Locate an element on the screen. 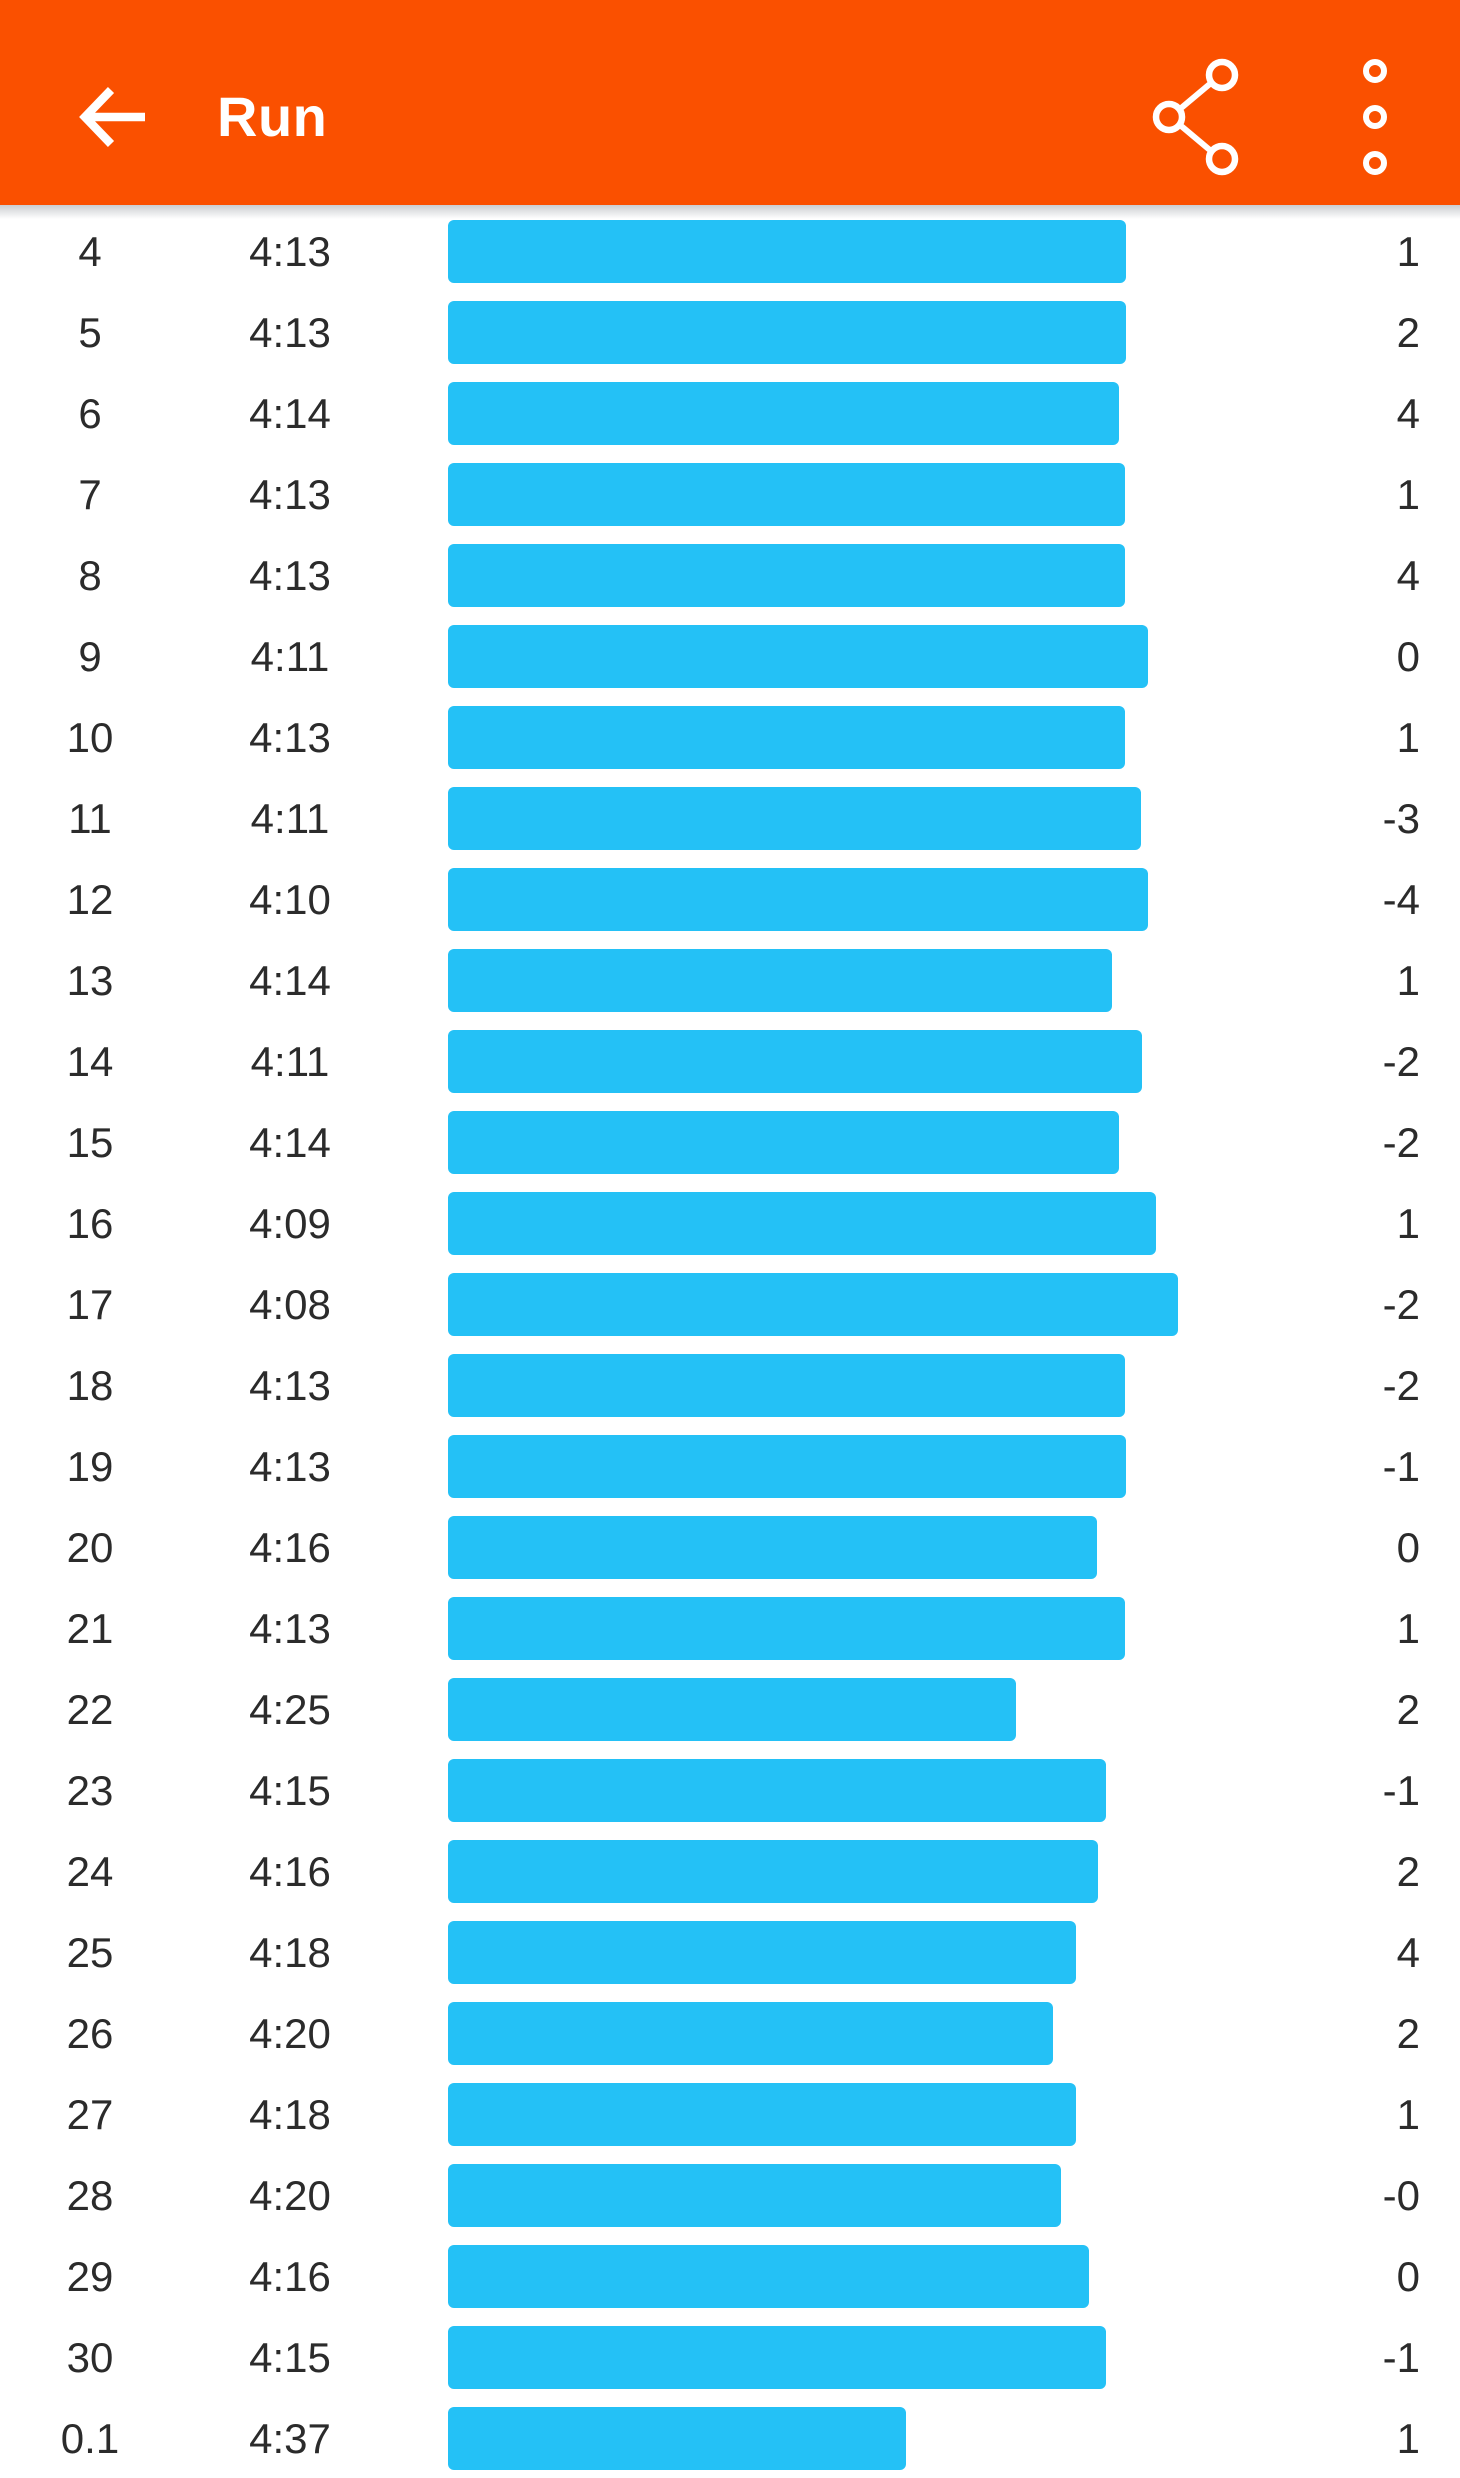 The height and width of the screenshot is (2478, 1460). split-row: 30 4:15 -1 is located at coordinates (730, 2357).